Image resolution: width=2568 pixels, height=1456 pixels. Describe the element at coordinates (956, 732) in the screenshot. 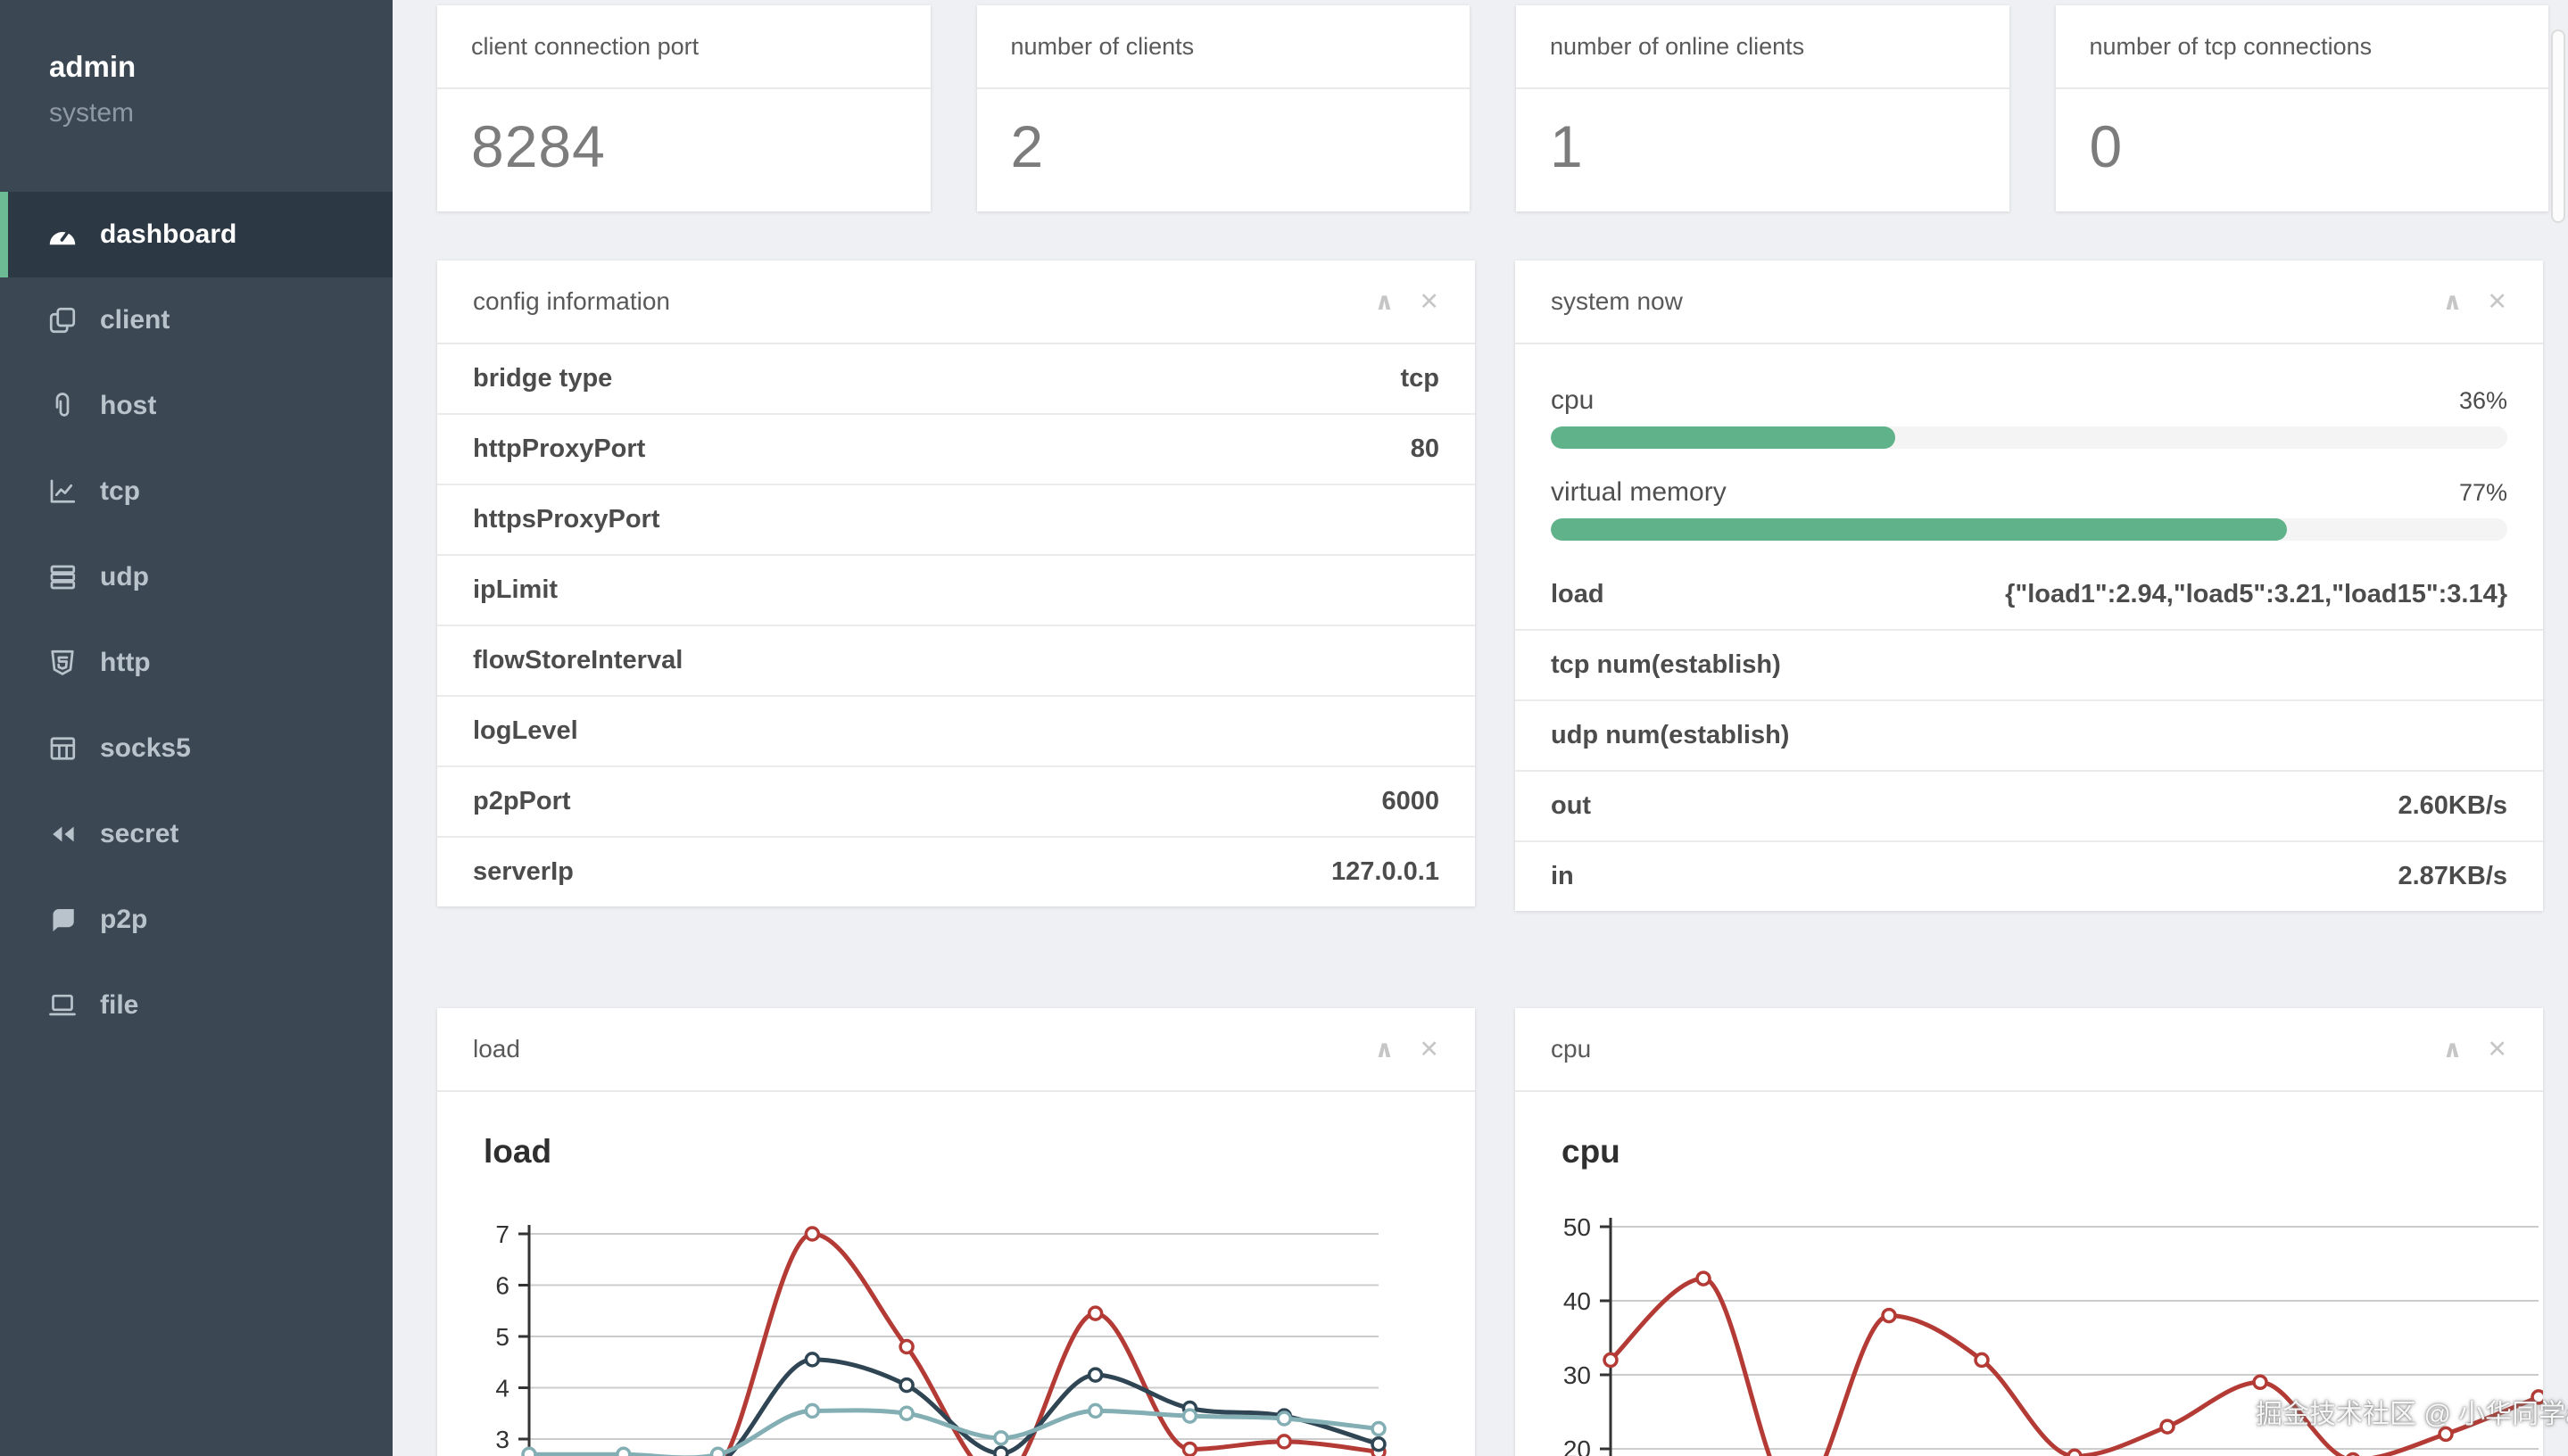

I see `table-row: logLevel` at that location.